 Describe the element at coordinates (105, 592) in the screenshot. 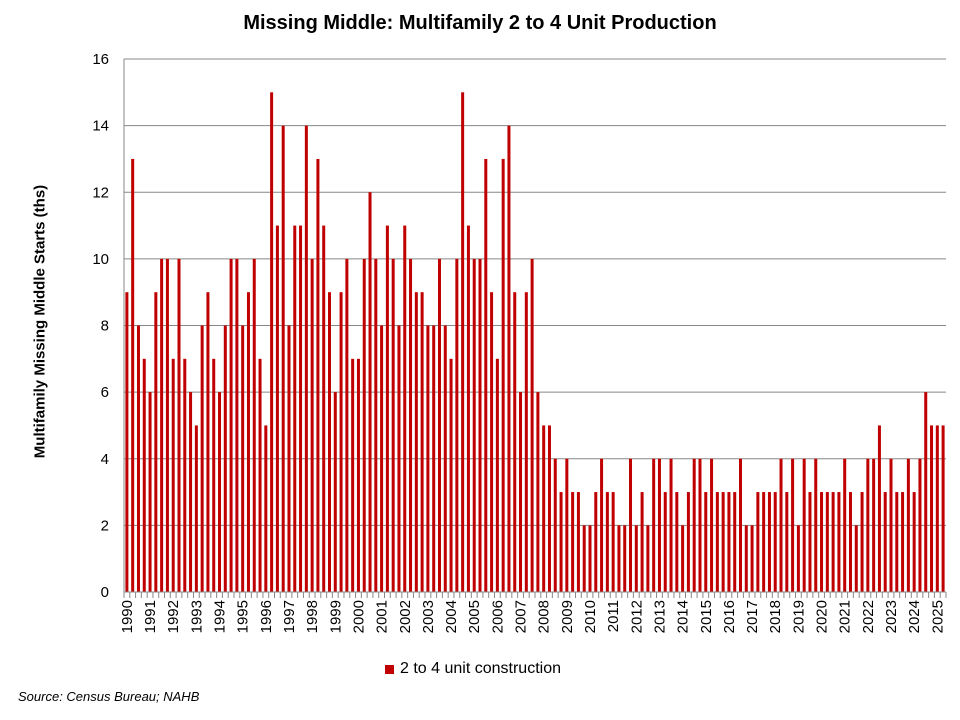

I see `y-tick-label: 0` at that location.